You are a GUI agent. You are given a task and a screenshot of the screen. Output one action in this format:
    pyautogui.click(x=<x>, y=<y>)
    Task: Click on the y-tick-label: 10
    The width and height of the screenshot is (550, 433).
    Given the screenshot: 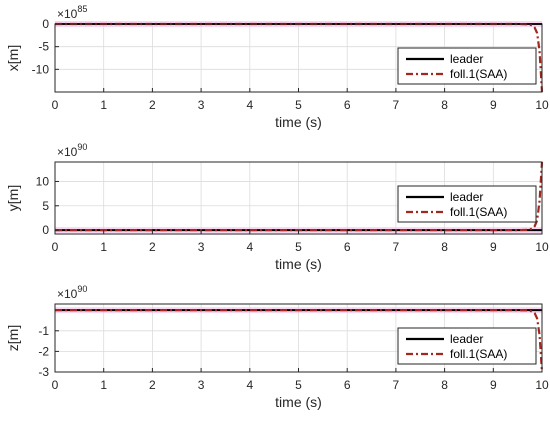 What is the action you would take?
    pyautogui.click(x=43, y=181)
    